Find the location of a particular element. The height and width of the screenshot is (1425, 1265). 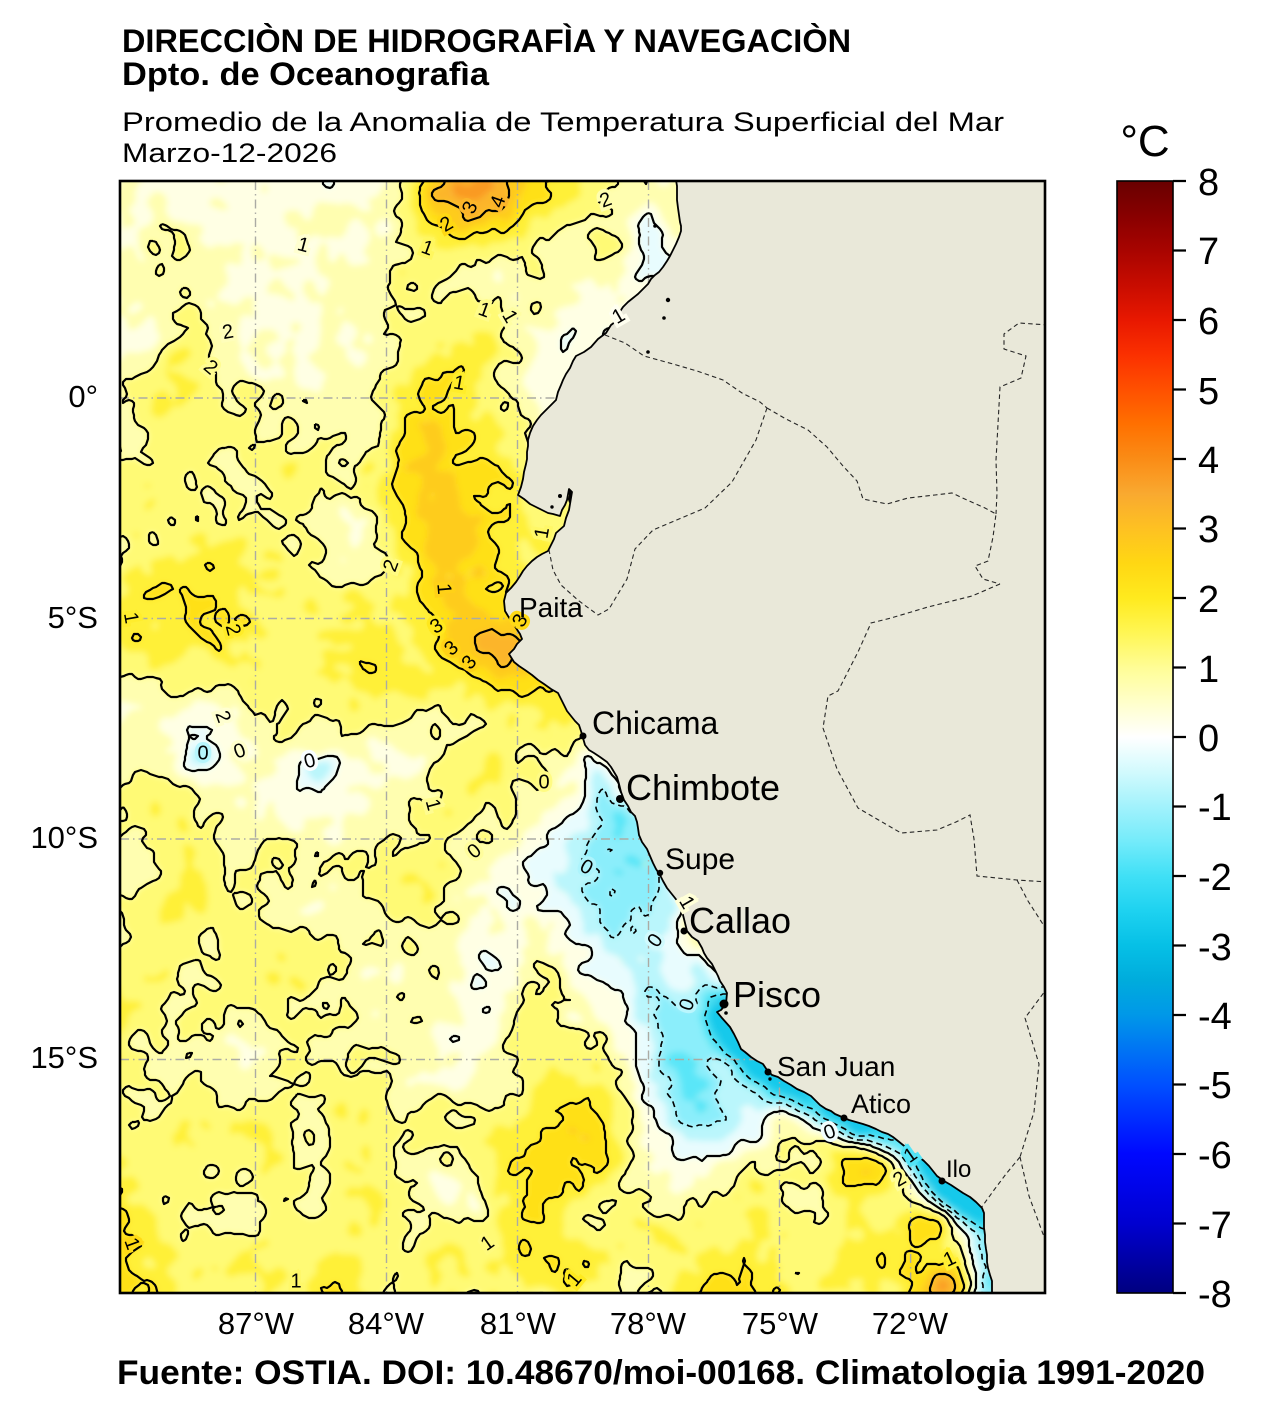

svg-text: Callao is located at coordinates (740, 920).